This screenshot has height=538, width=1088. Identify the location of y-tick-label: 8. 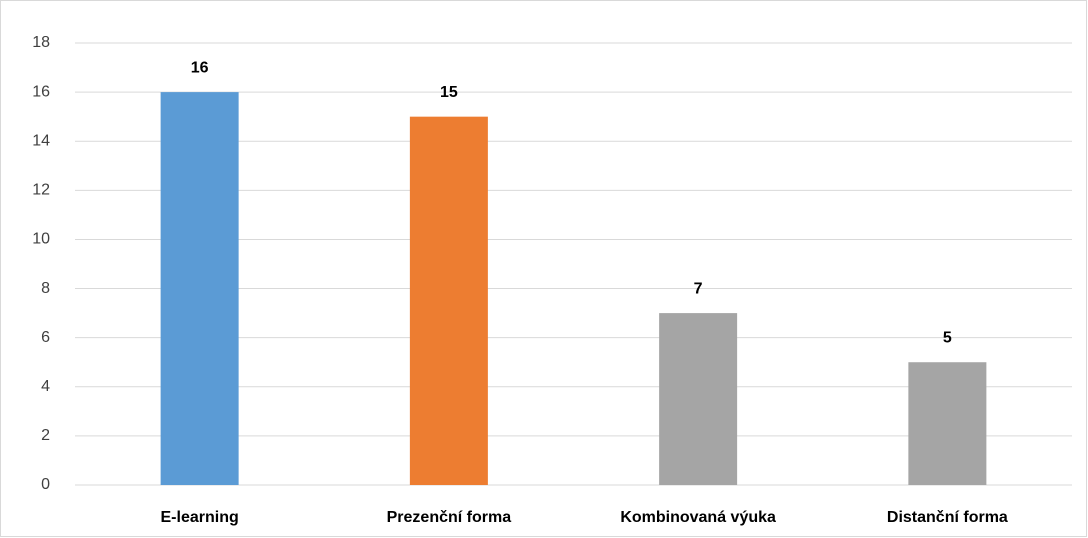
(45, 288).